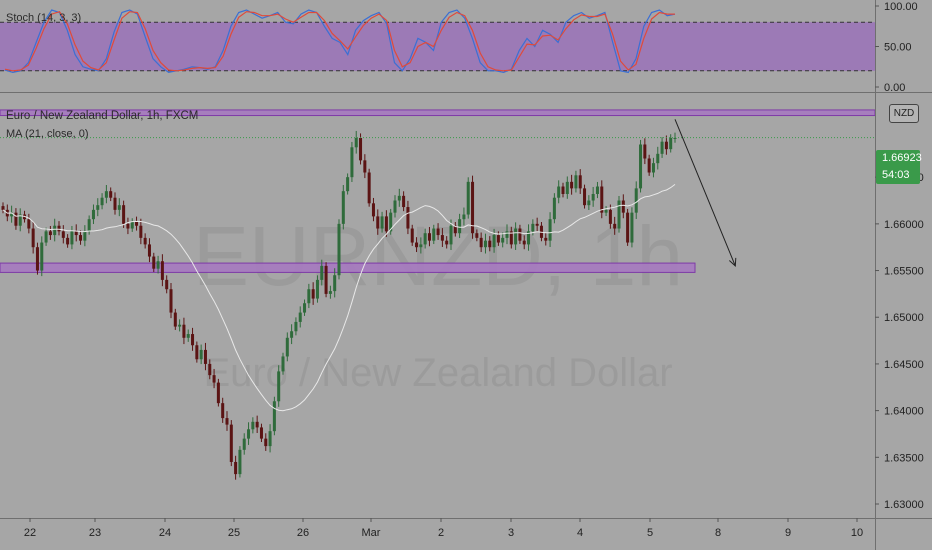 Image resolution: width=932 pixels, height=550 pixels. I want to click on price-tick-label: 1.63500, so click(904, 458).